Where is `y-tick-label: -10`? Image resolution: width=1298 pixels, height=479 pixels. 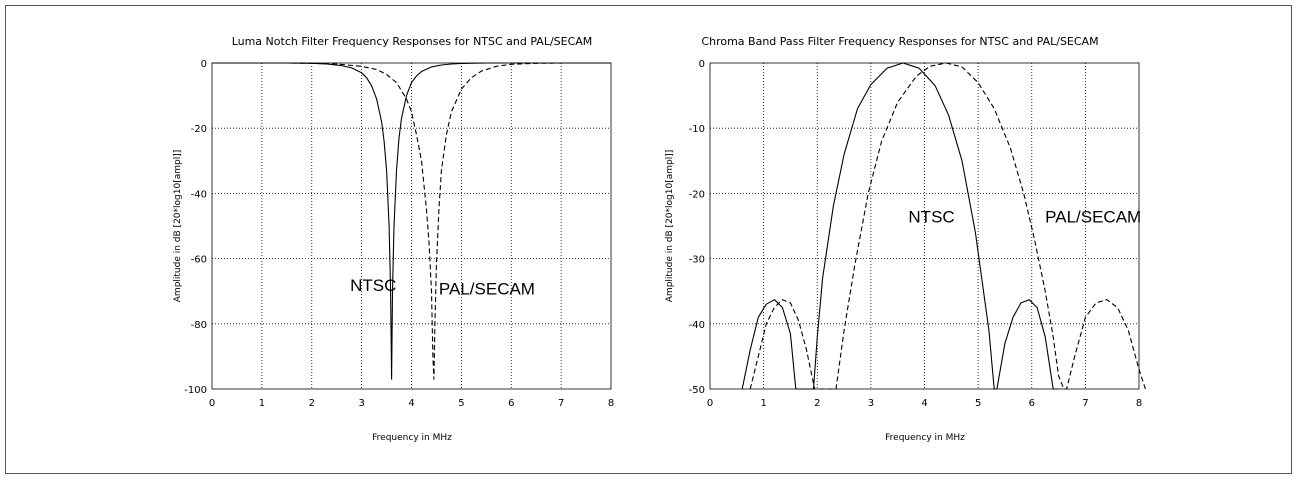
y-tick-label: -10 is located at coordinates (697, 129).